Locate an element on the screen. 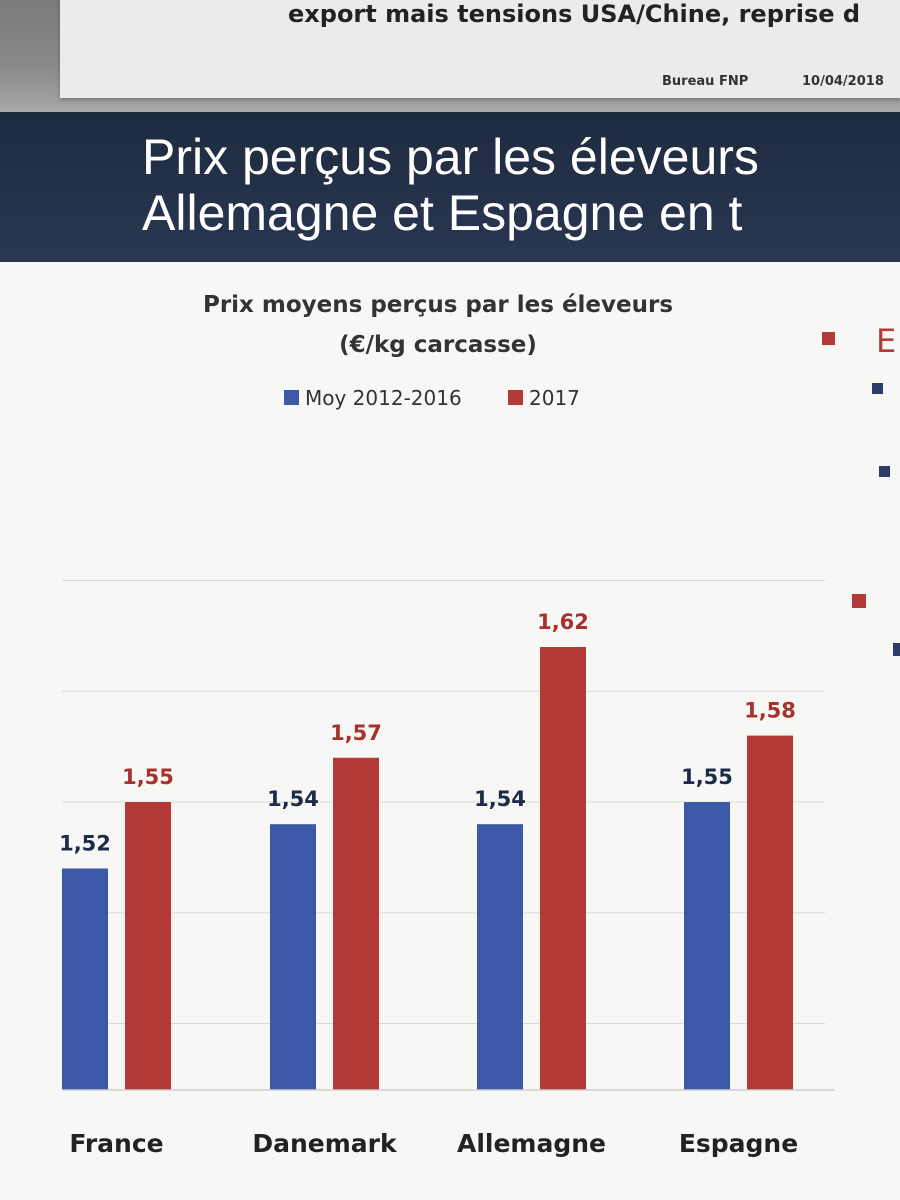 This screenshot has height=1200, width=900. value-label-danemark-moy: 1,54 is located at coordinates (293, 799).